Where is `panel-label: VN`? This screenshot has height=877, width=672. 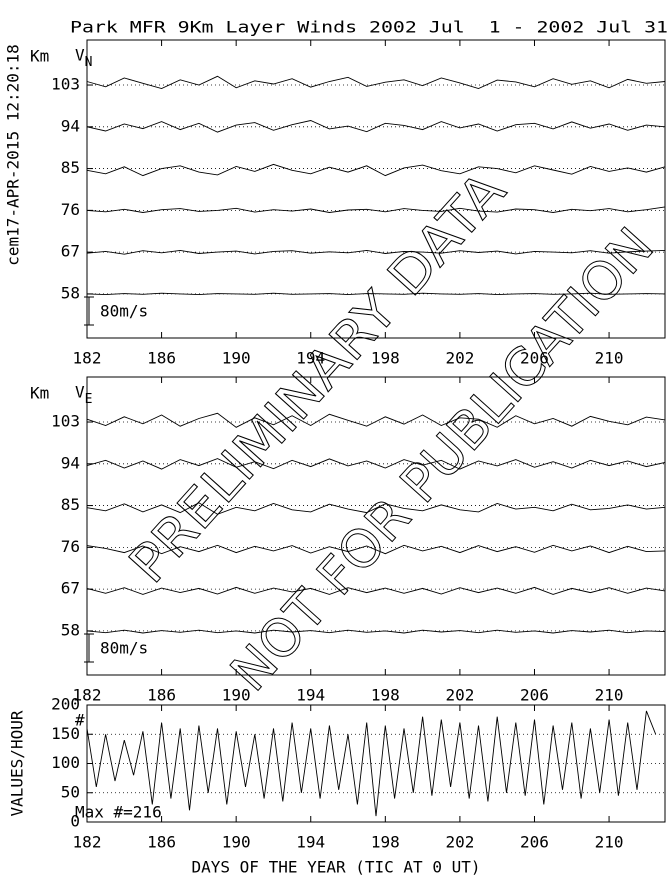 panel-label: VN is located at coordinates (83, 58).